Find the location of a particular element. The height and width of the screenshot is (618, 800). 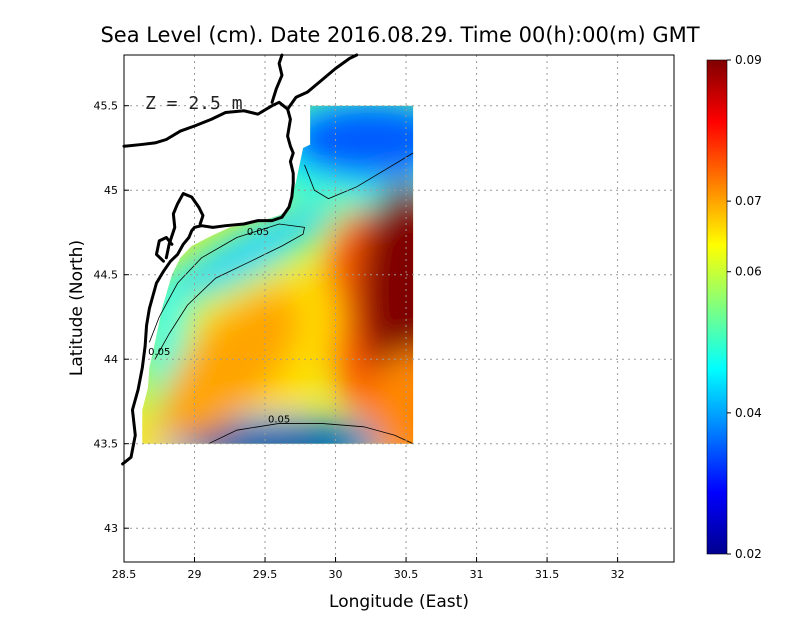

x-ticks: 28.5 29 29.5 30 30.5 31 31.5 32 is located at coordinates (368, 569).